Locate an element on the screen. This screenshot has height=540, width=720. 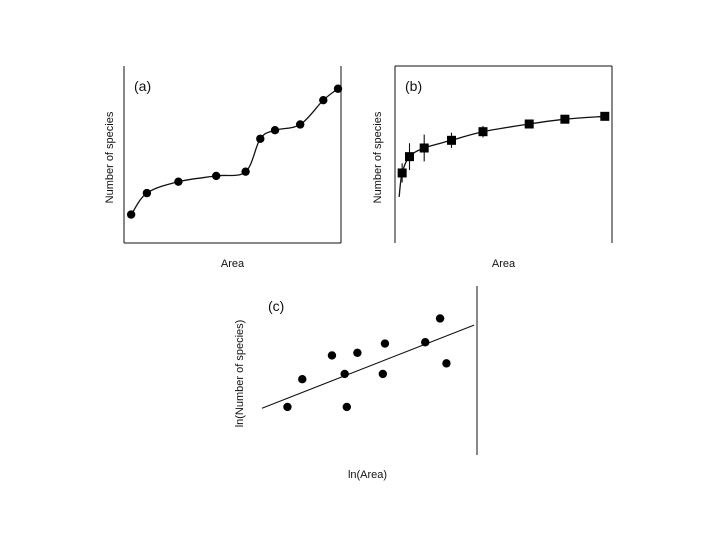
x-axis-label-c: ln(Area) is located at coordinates (367, 475).